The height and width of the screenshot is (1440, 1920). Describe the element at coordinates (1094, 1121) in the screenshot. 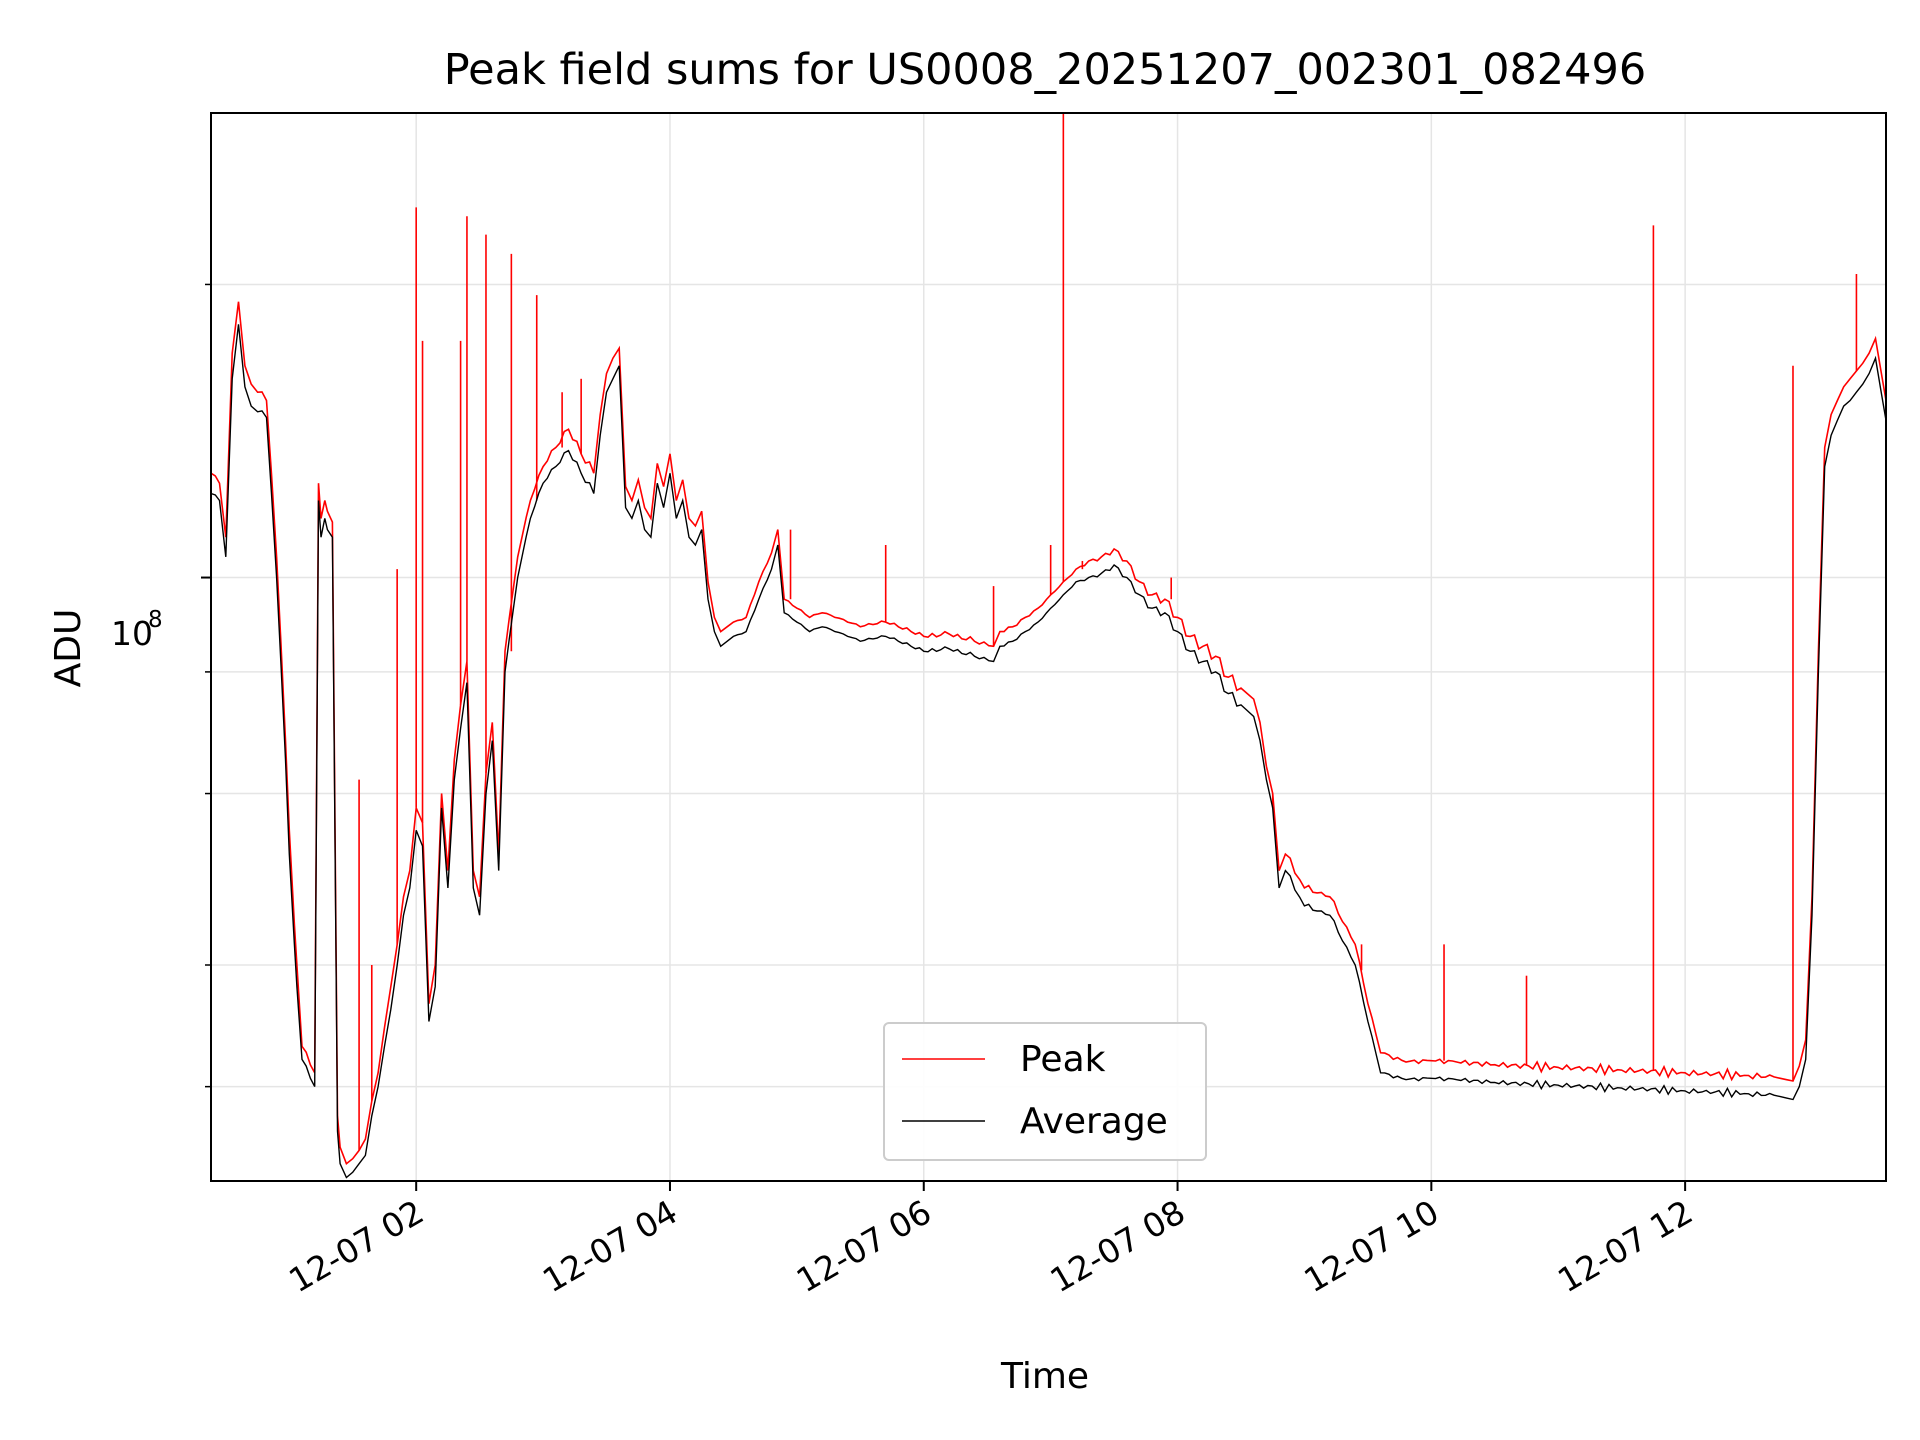

I see `legend-average-label: Average` at that location.